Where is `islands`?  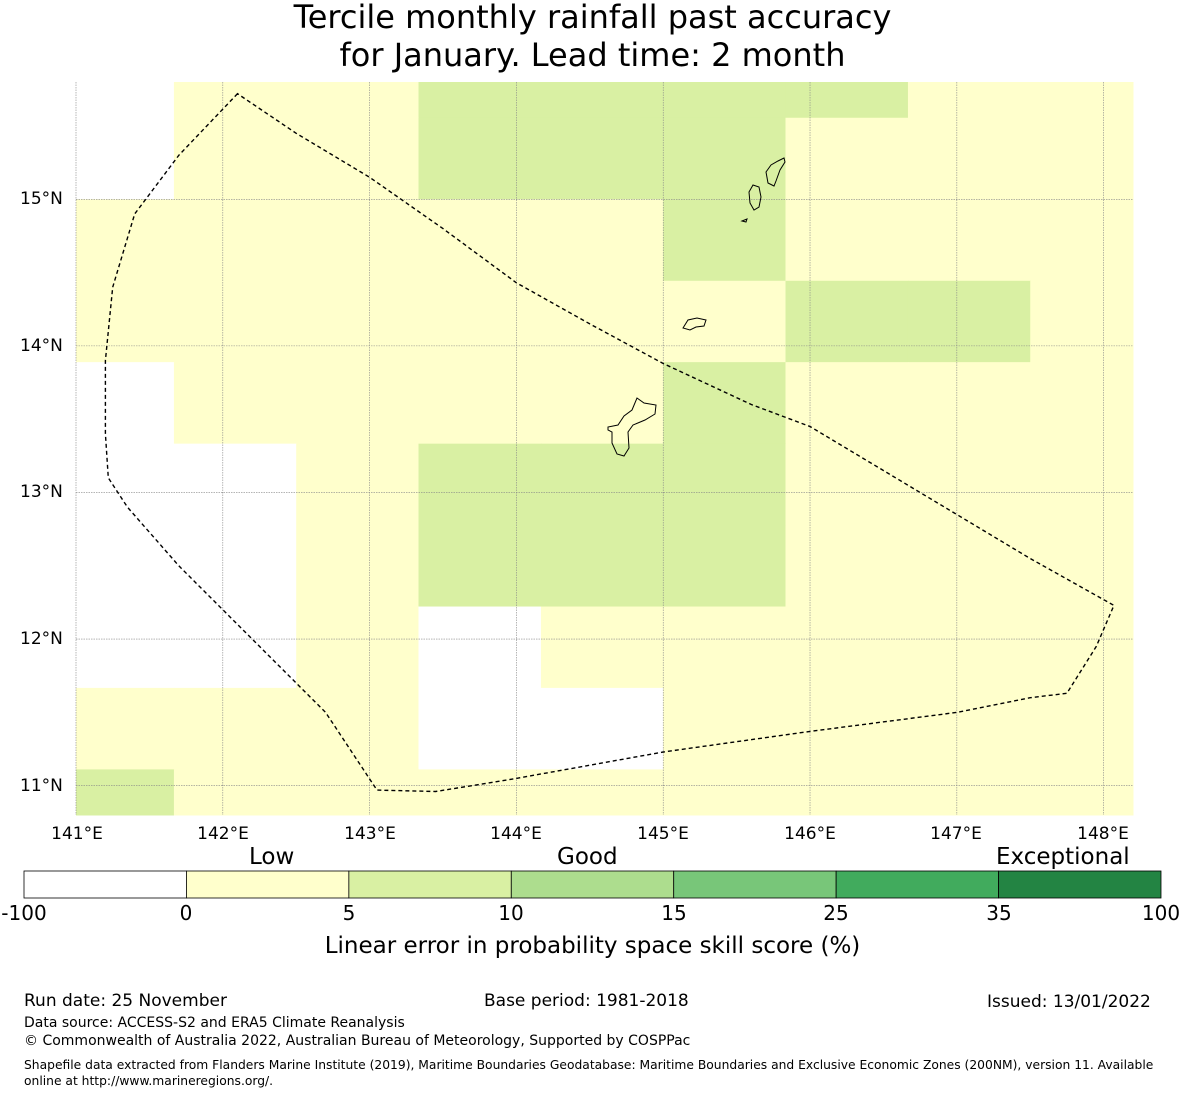 islands is located at coordinates (696, 307).